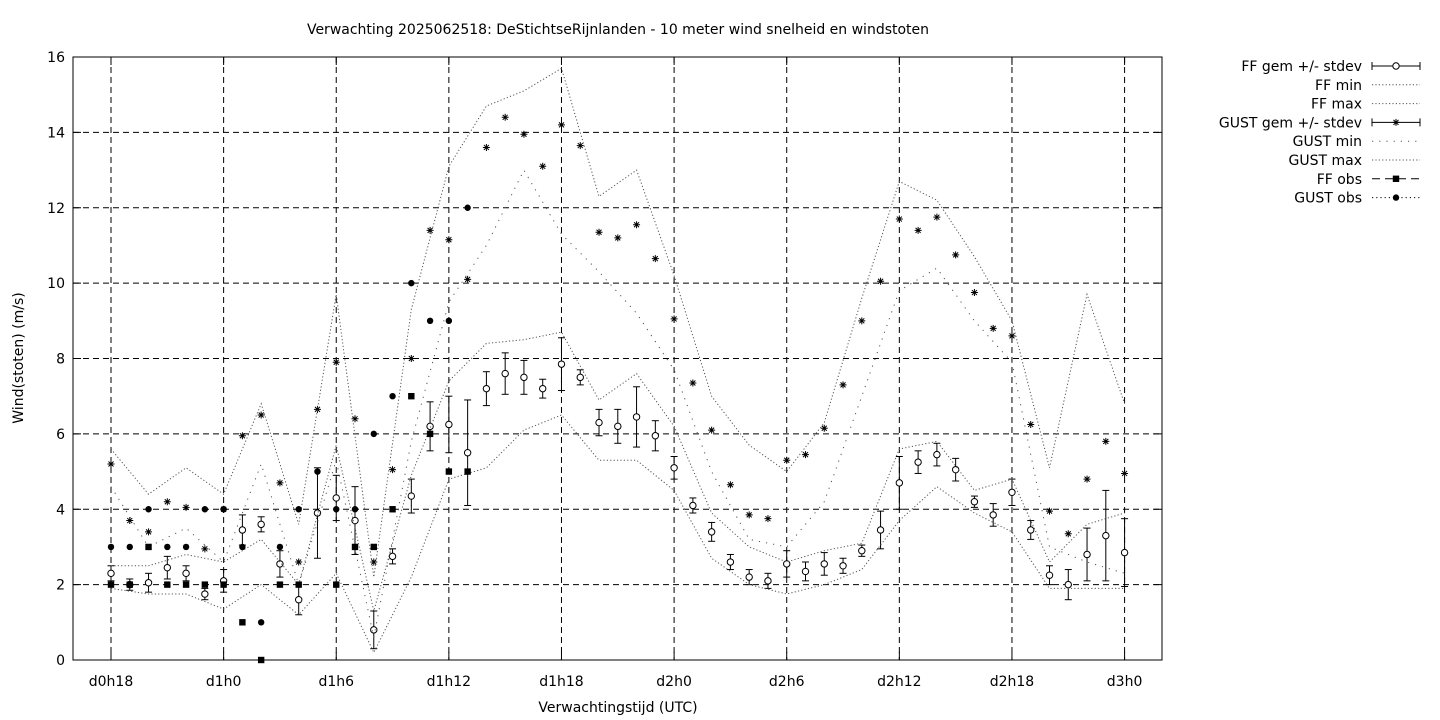 Image resolution: width=1440 pixels, height=720 pixels. I want to click on y-tick-label: 2, so click(60, 586).